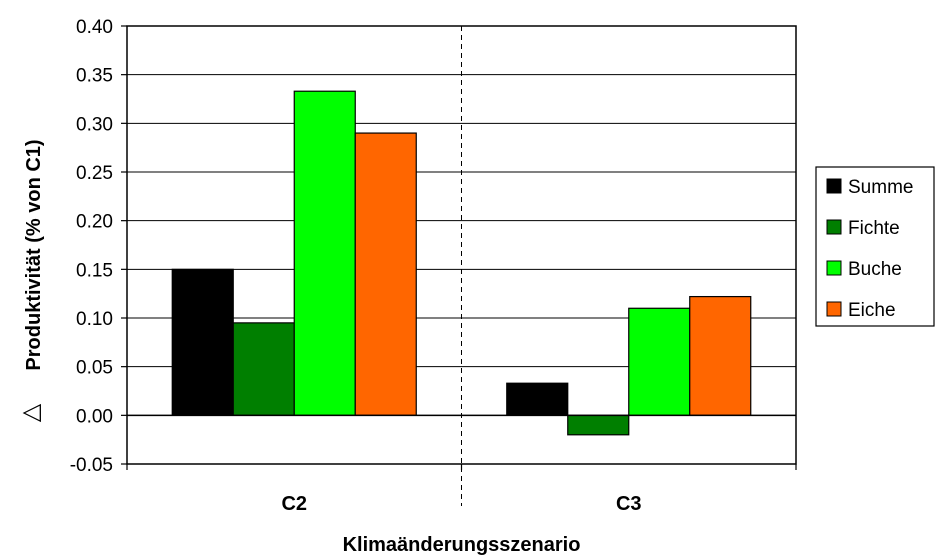 This screenshot has width=938, height=555. What do you see at coordinates (94, 222) in the screenshot?
I see `y-tick-label: 0.20` at bounding box center [94, 222].